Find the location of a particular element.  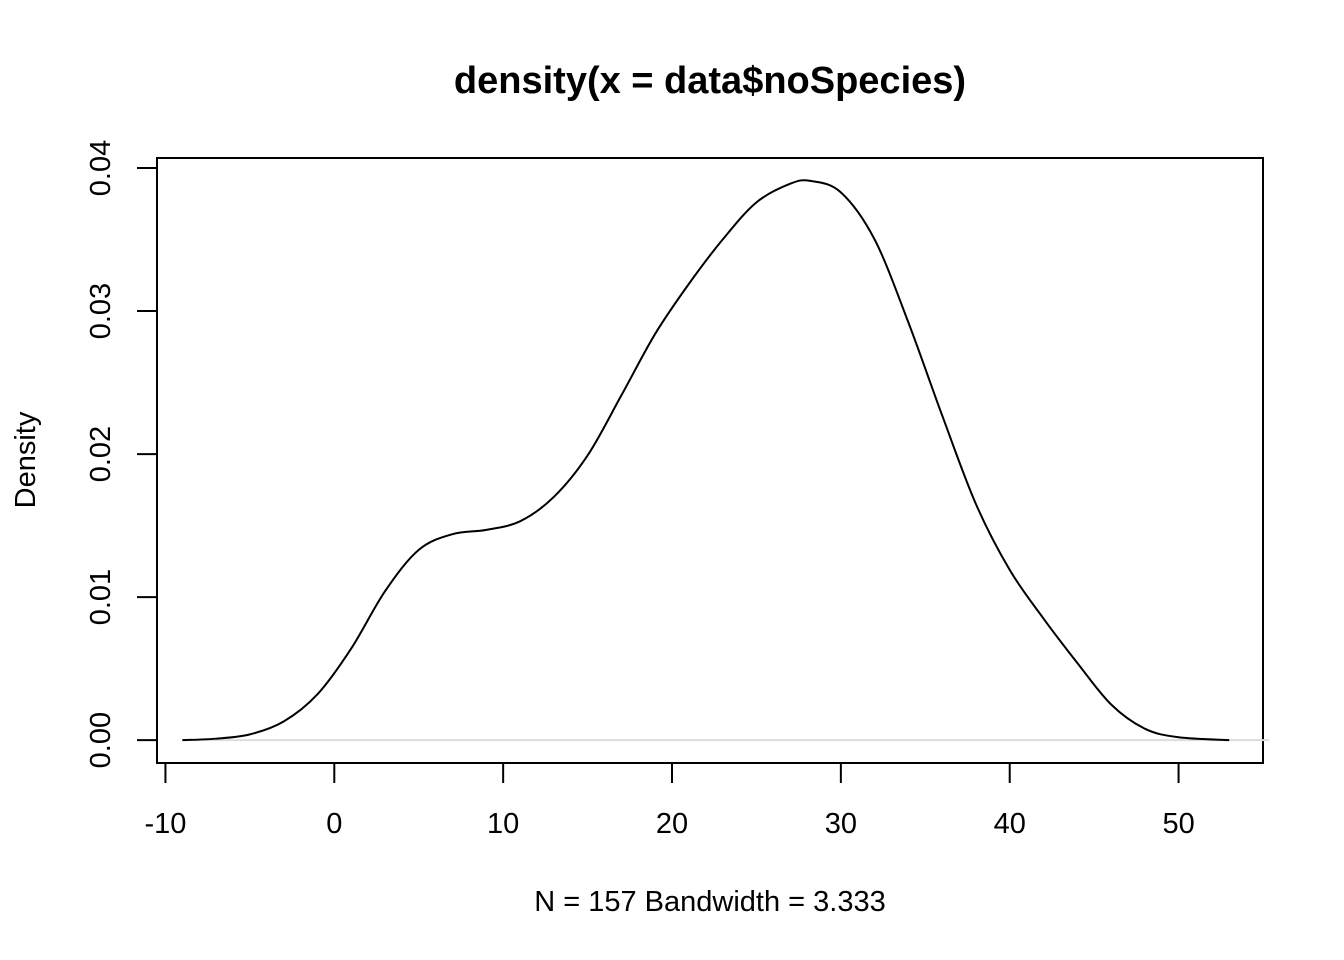

y-tick-label: 0.04 is located at coordinates (101, 168).